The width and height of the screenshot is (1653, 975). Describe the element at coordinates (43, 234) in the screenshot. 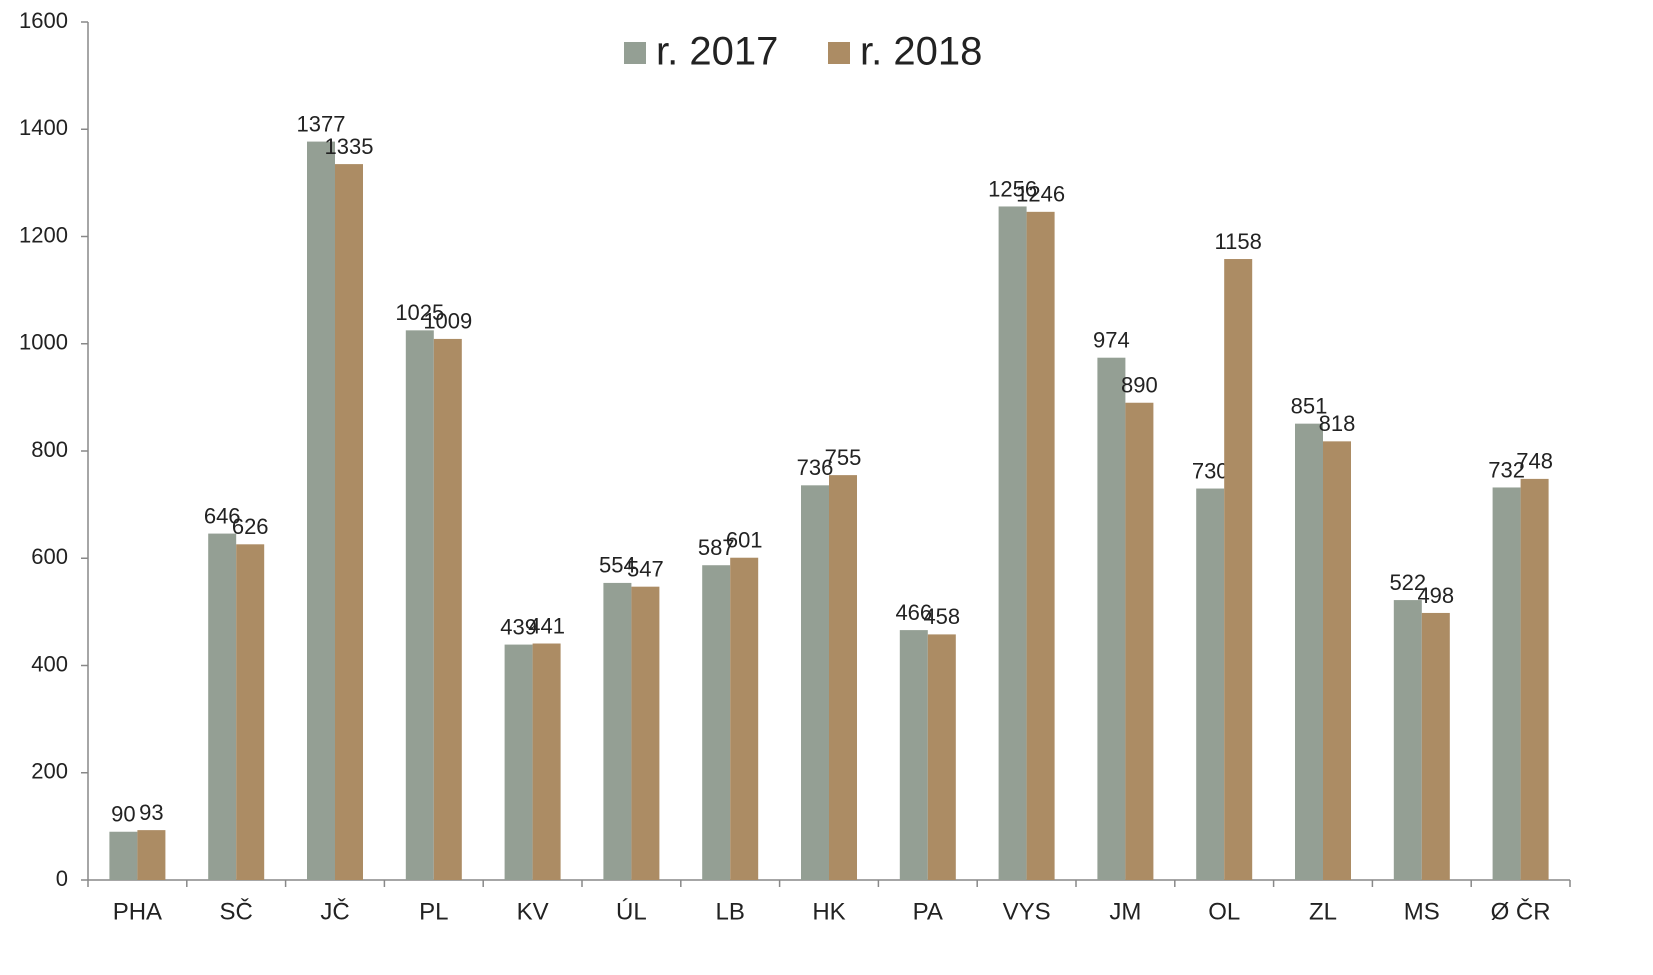

I see `y-tick-label: 1200` at that location.